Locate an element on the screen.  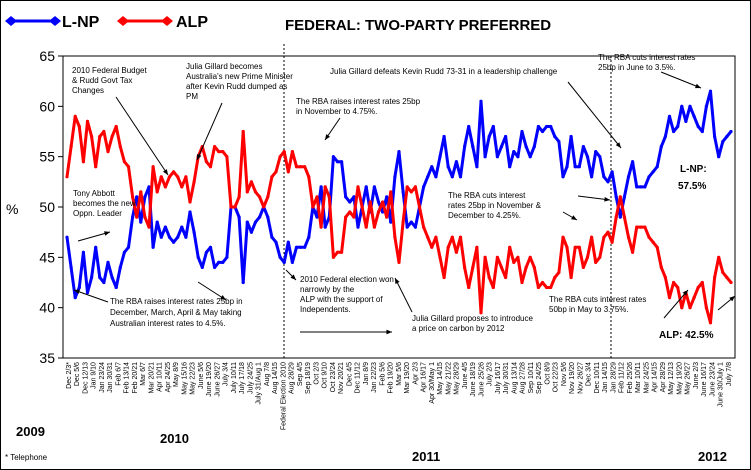
legend-lnp-label: L-NP is located at coordinates (81, 22).